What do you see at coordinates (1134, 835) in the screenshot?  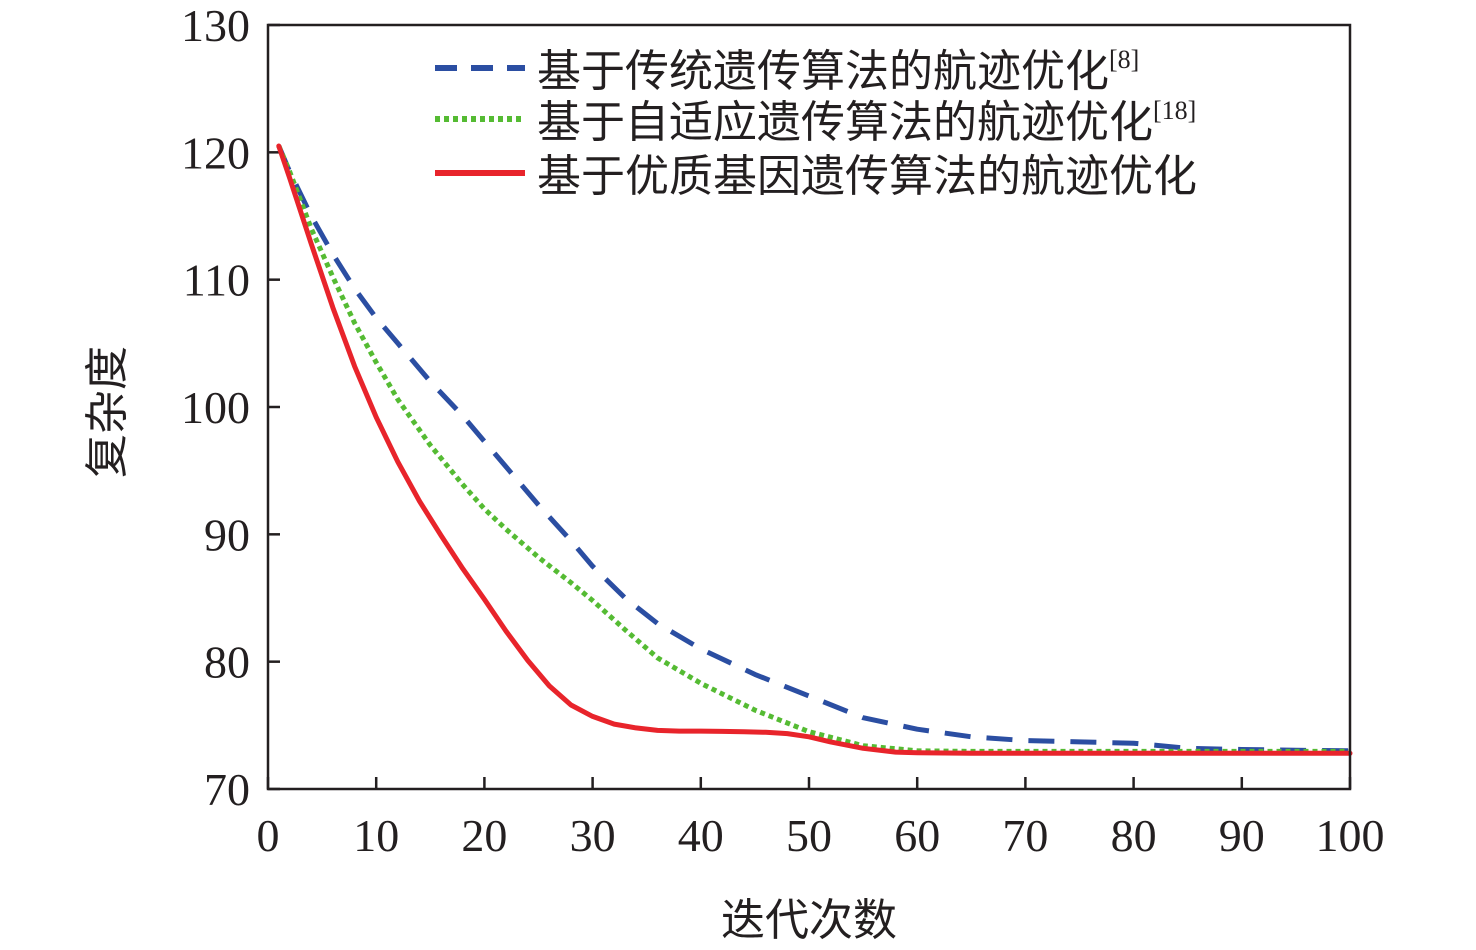 I see `x-tick-label: 80` at bounding box center [1134, 835].